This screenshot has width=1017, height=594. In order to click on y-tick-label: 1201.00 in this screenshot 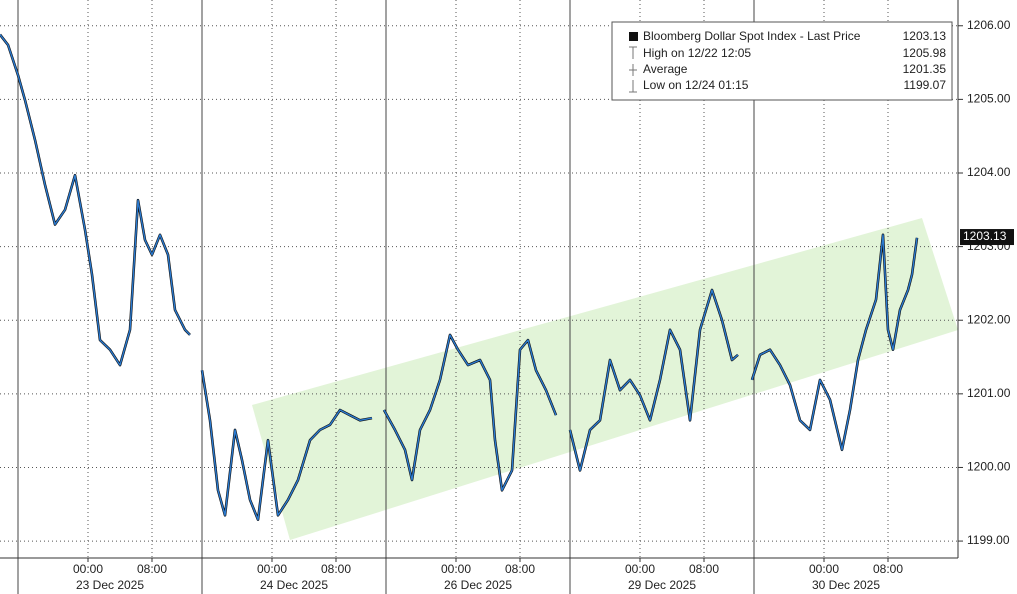, I will do `click(989, 393)`.